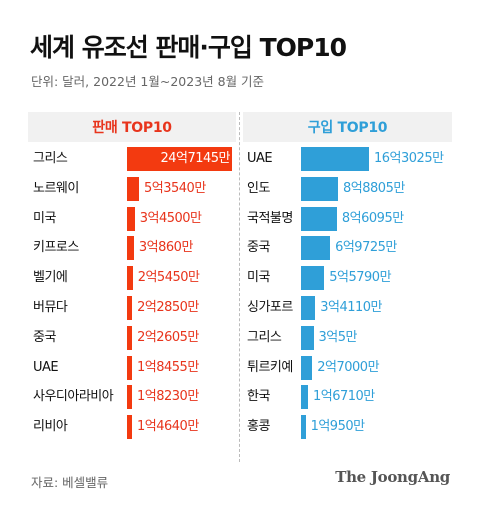  What do you see at coordinates (168, 367) in the screenshot?
I see `sell-value-label: 1억8455만` at bounding box center [168, 367].